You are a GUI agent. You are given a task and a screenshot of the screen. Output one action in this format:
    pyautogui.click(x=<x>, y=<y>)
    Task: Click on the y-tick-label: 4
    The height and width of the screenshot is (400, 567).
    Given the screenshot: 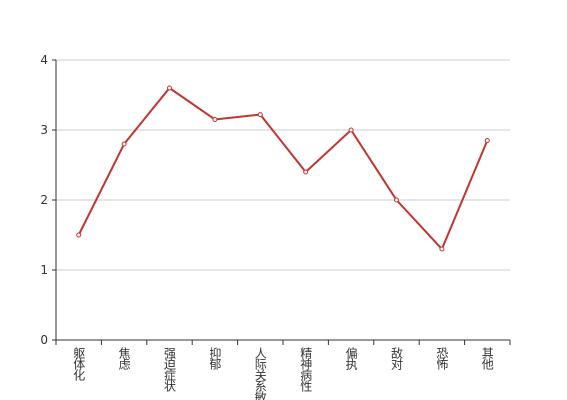 What is the action you would take?
    pyautogui.click(x=44, y=60)
    